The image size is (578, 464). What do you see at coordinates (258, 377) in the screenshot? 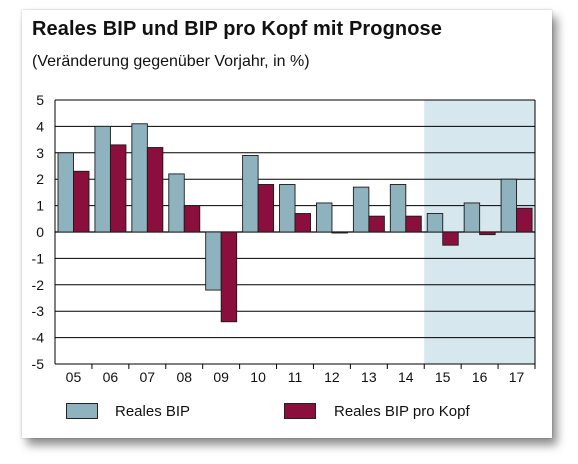
I see `x-tick-label: 10` at bounding box center [258, 377].